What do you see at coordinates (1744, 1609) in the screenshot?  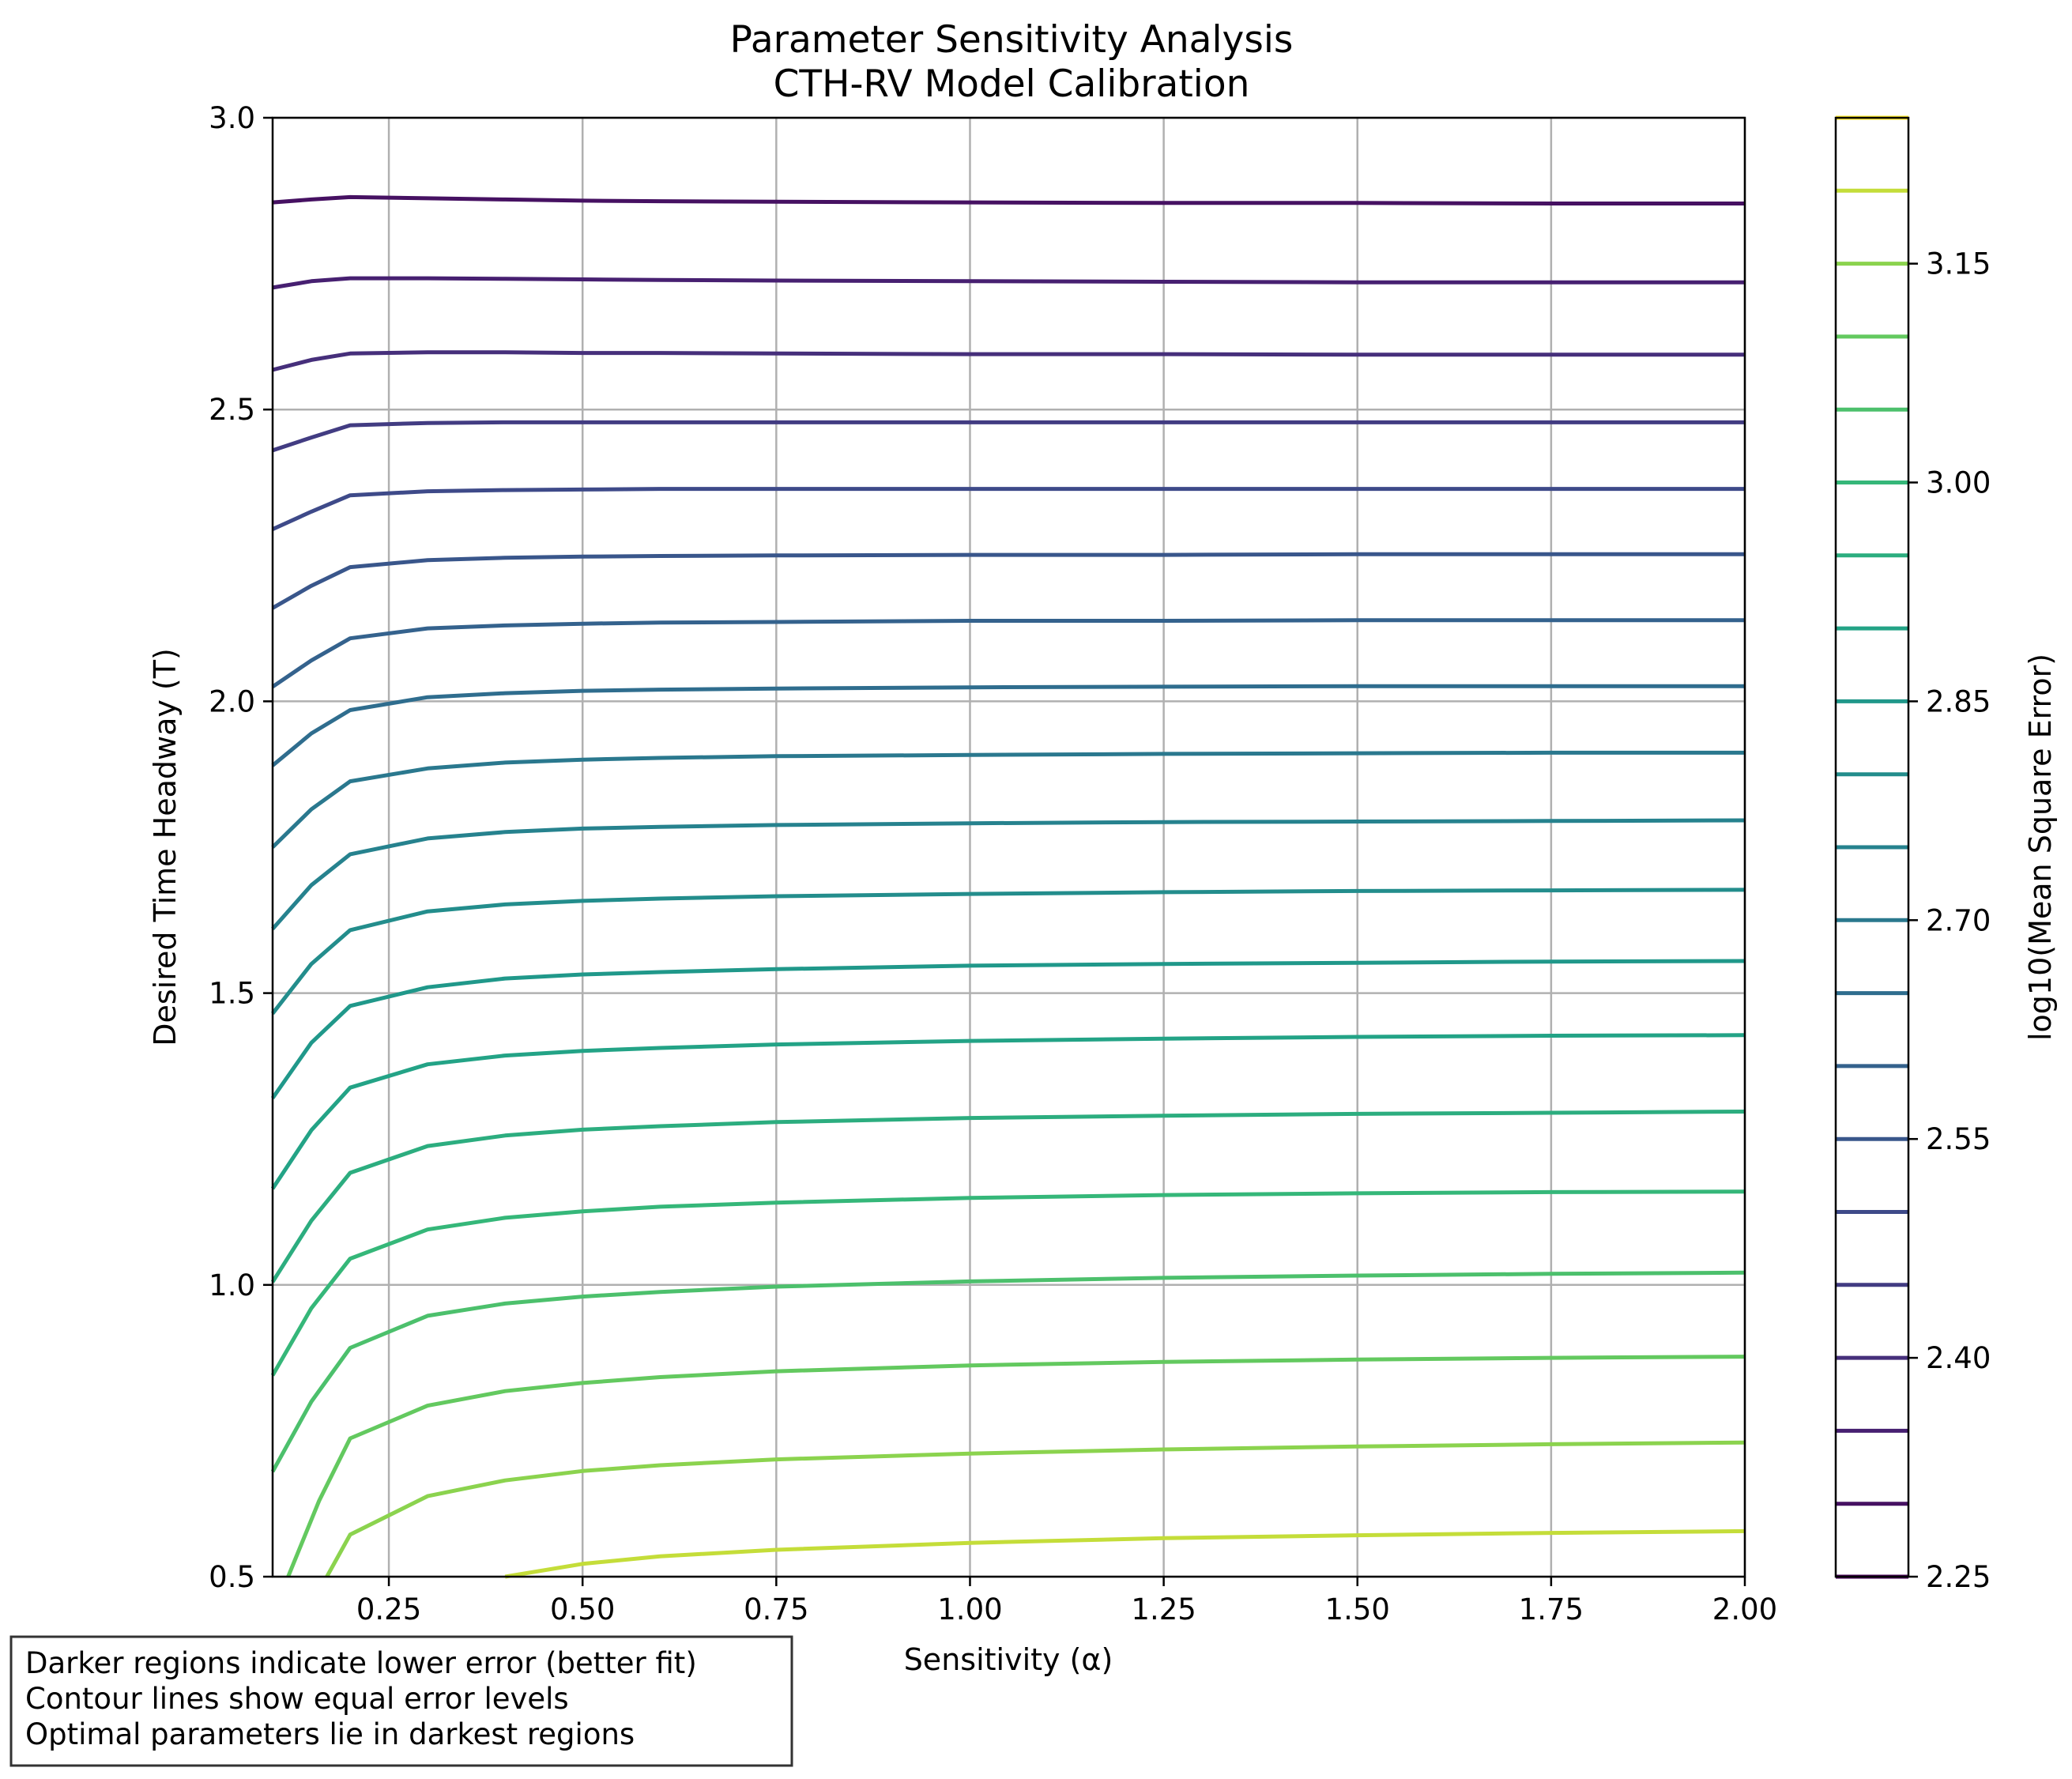 I see `x-tick-label: 2.00` at bounding box center [1744, 1609].